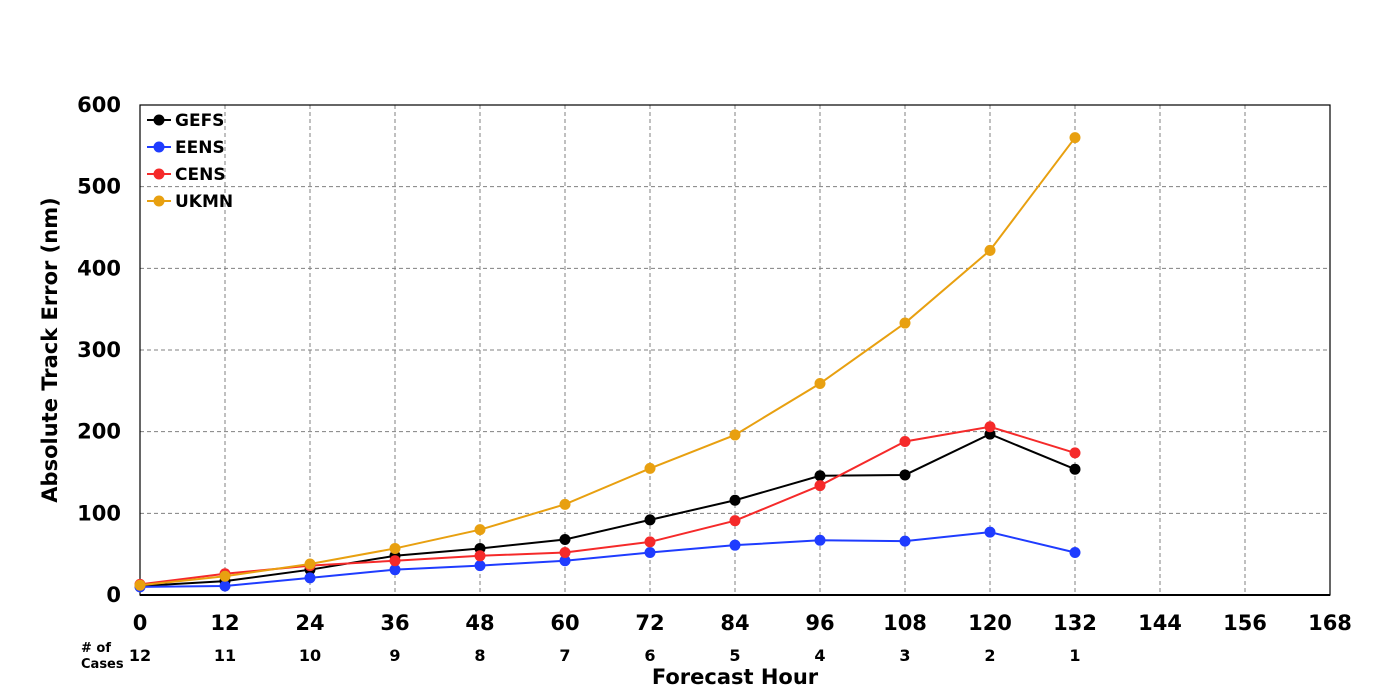 The width and height of the screenshot is (1400, 700). What do you see at coordinates (734, 655) in the screenshot?
I see `cases-count-label: 5` at bounding box center [734, 655].